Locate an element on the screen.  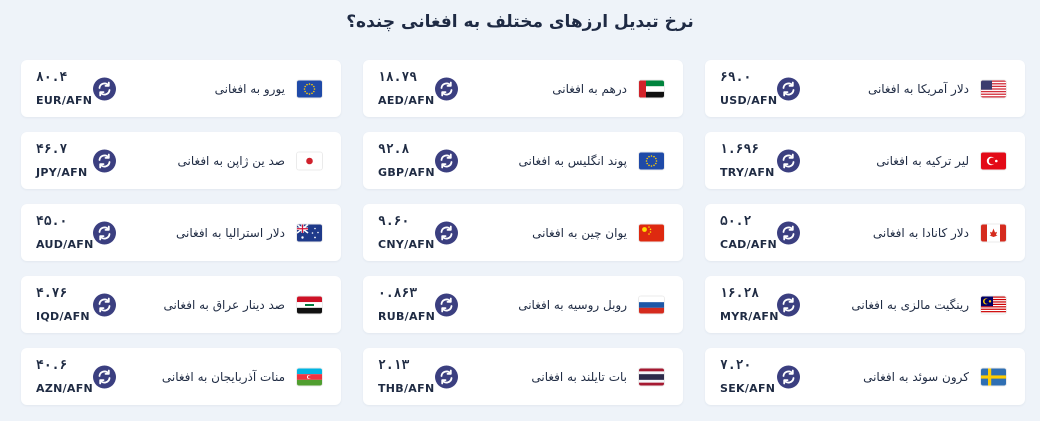
azerbaijan-flag-icon is located at coordinates (309, 376).